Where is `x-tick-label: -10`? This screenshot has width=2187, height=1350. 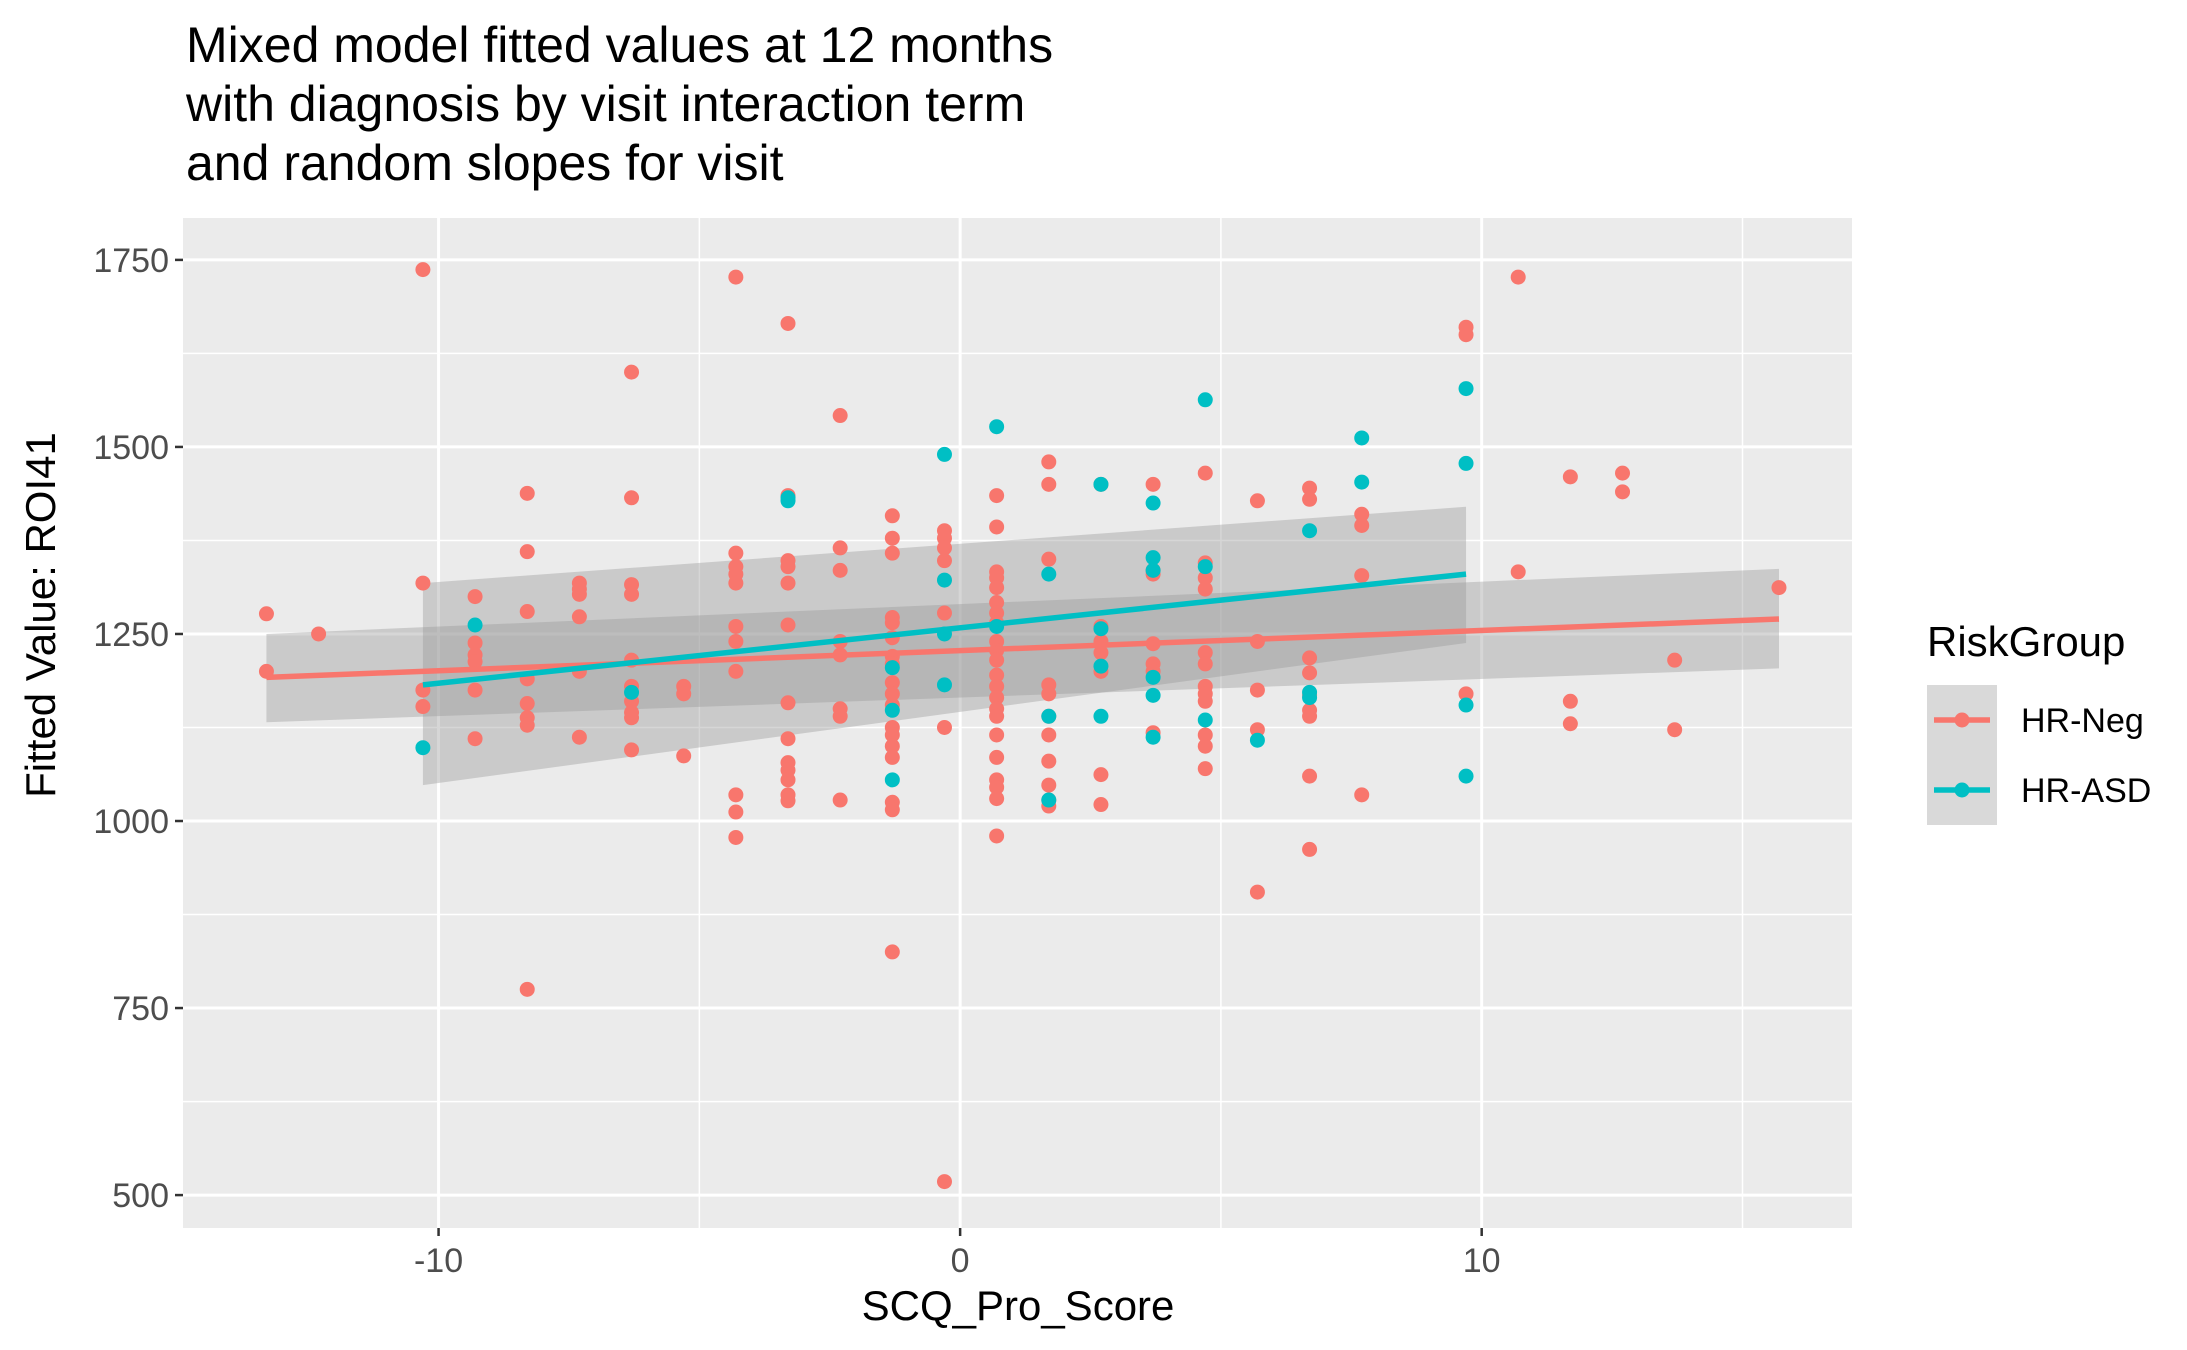 x-tick-label: -10 is located at coordinates (438, 1261).